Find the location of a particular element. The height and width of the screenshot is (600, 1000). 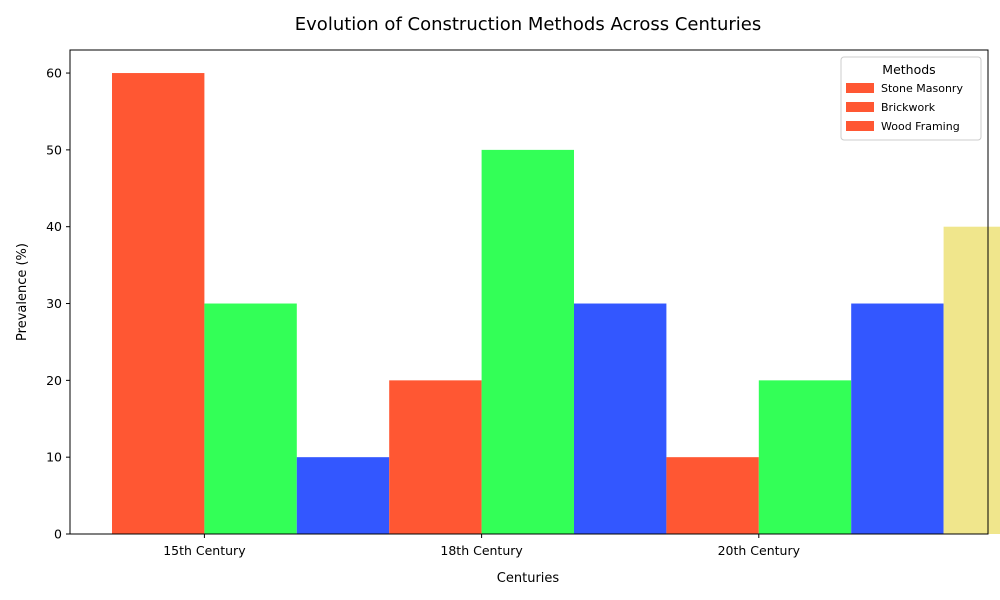

x-axis-label: Centuries is located at coordinates (528, 578).